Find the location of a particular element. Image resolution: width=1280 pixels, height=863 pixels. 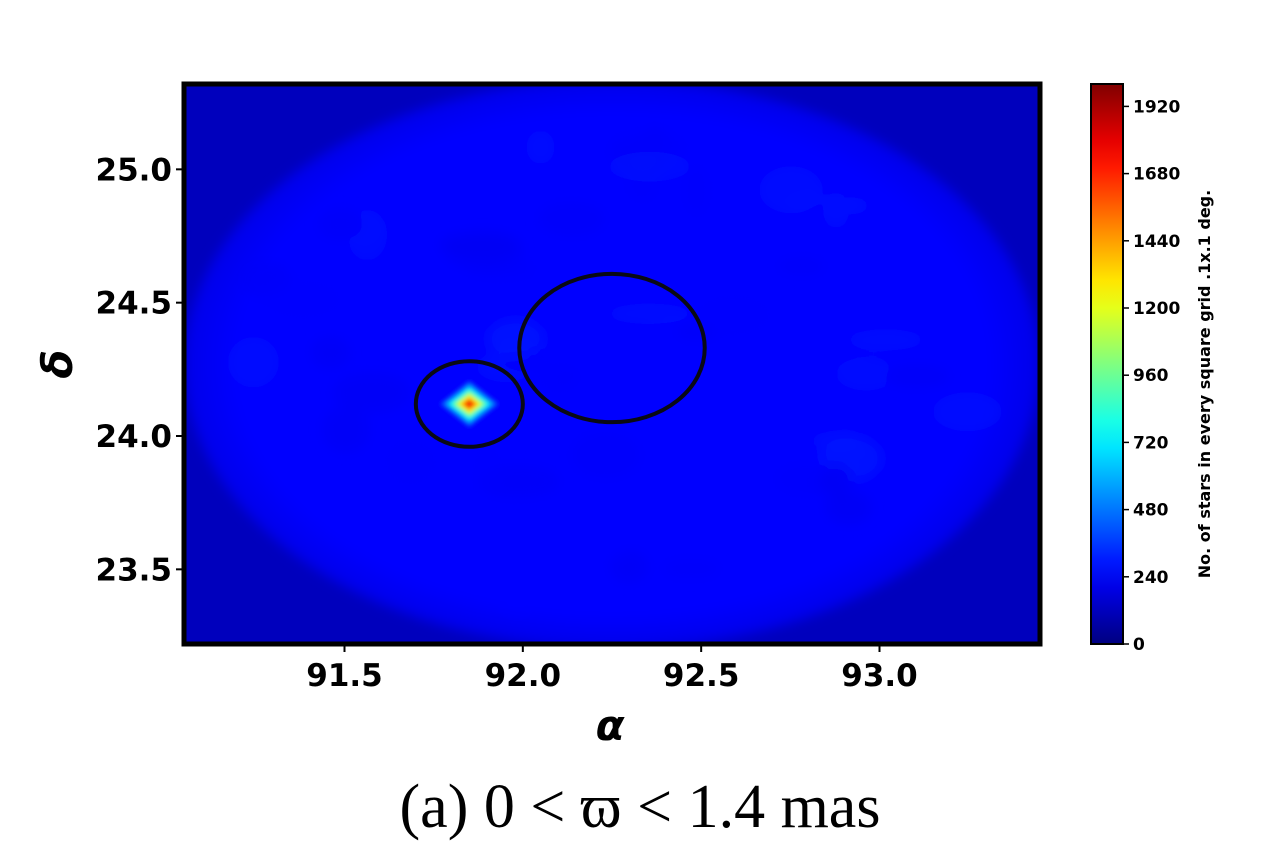

colorbar-gradient is located at coordinates (1107, 364).